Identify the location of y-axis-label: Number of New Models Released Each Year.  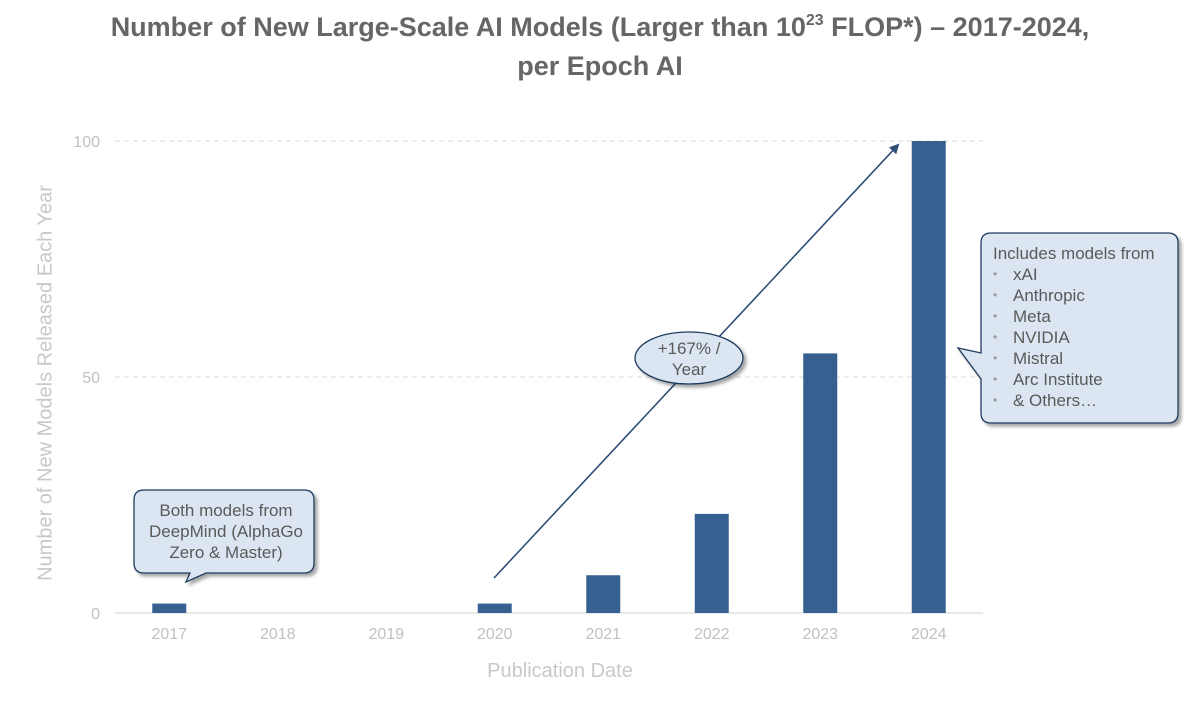
(45, 383).